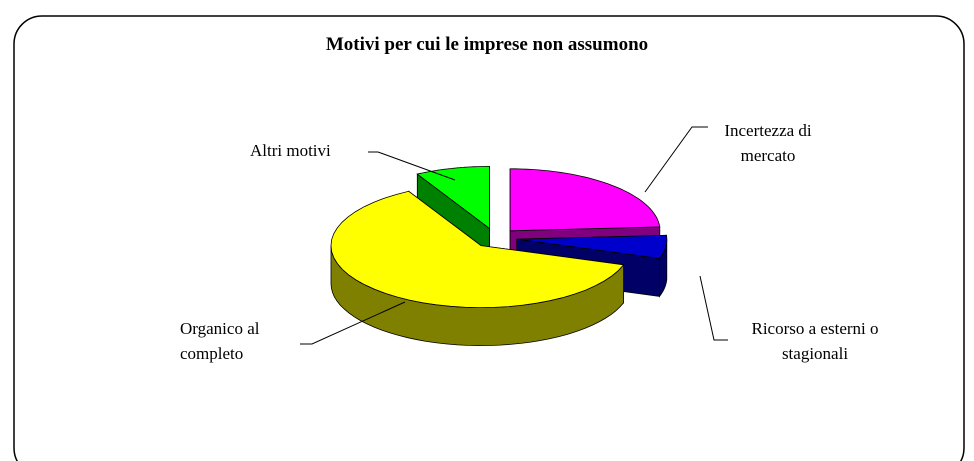  What do you see at coordinates (768, 143) in the screenshot?
I see `slice-label: Incertezza di mercato` at bounding box center [768, 143].